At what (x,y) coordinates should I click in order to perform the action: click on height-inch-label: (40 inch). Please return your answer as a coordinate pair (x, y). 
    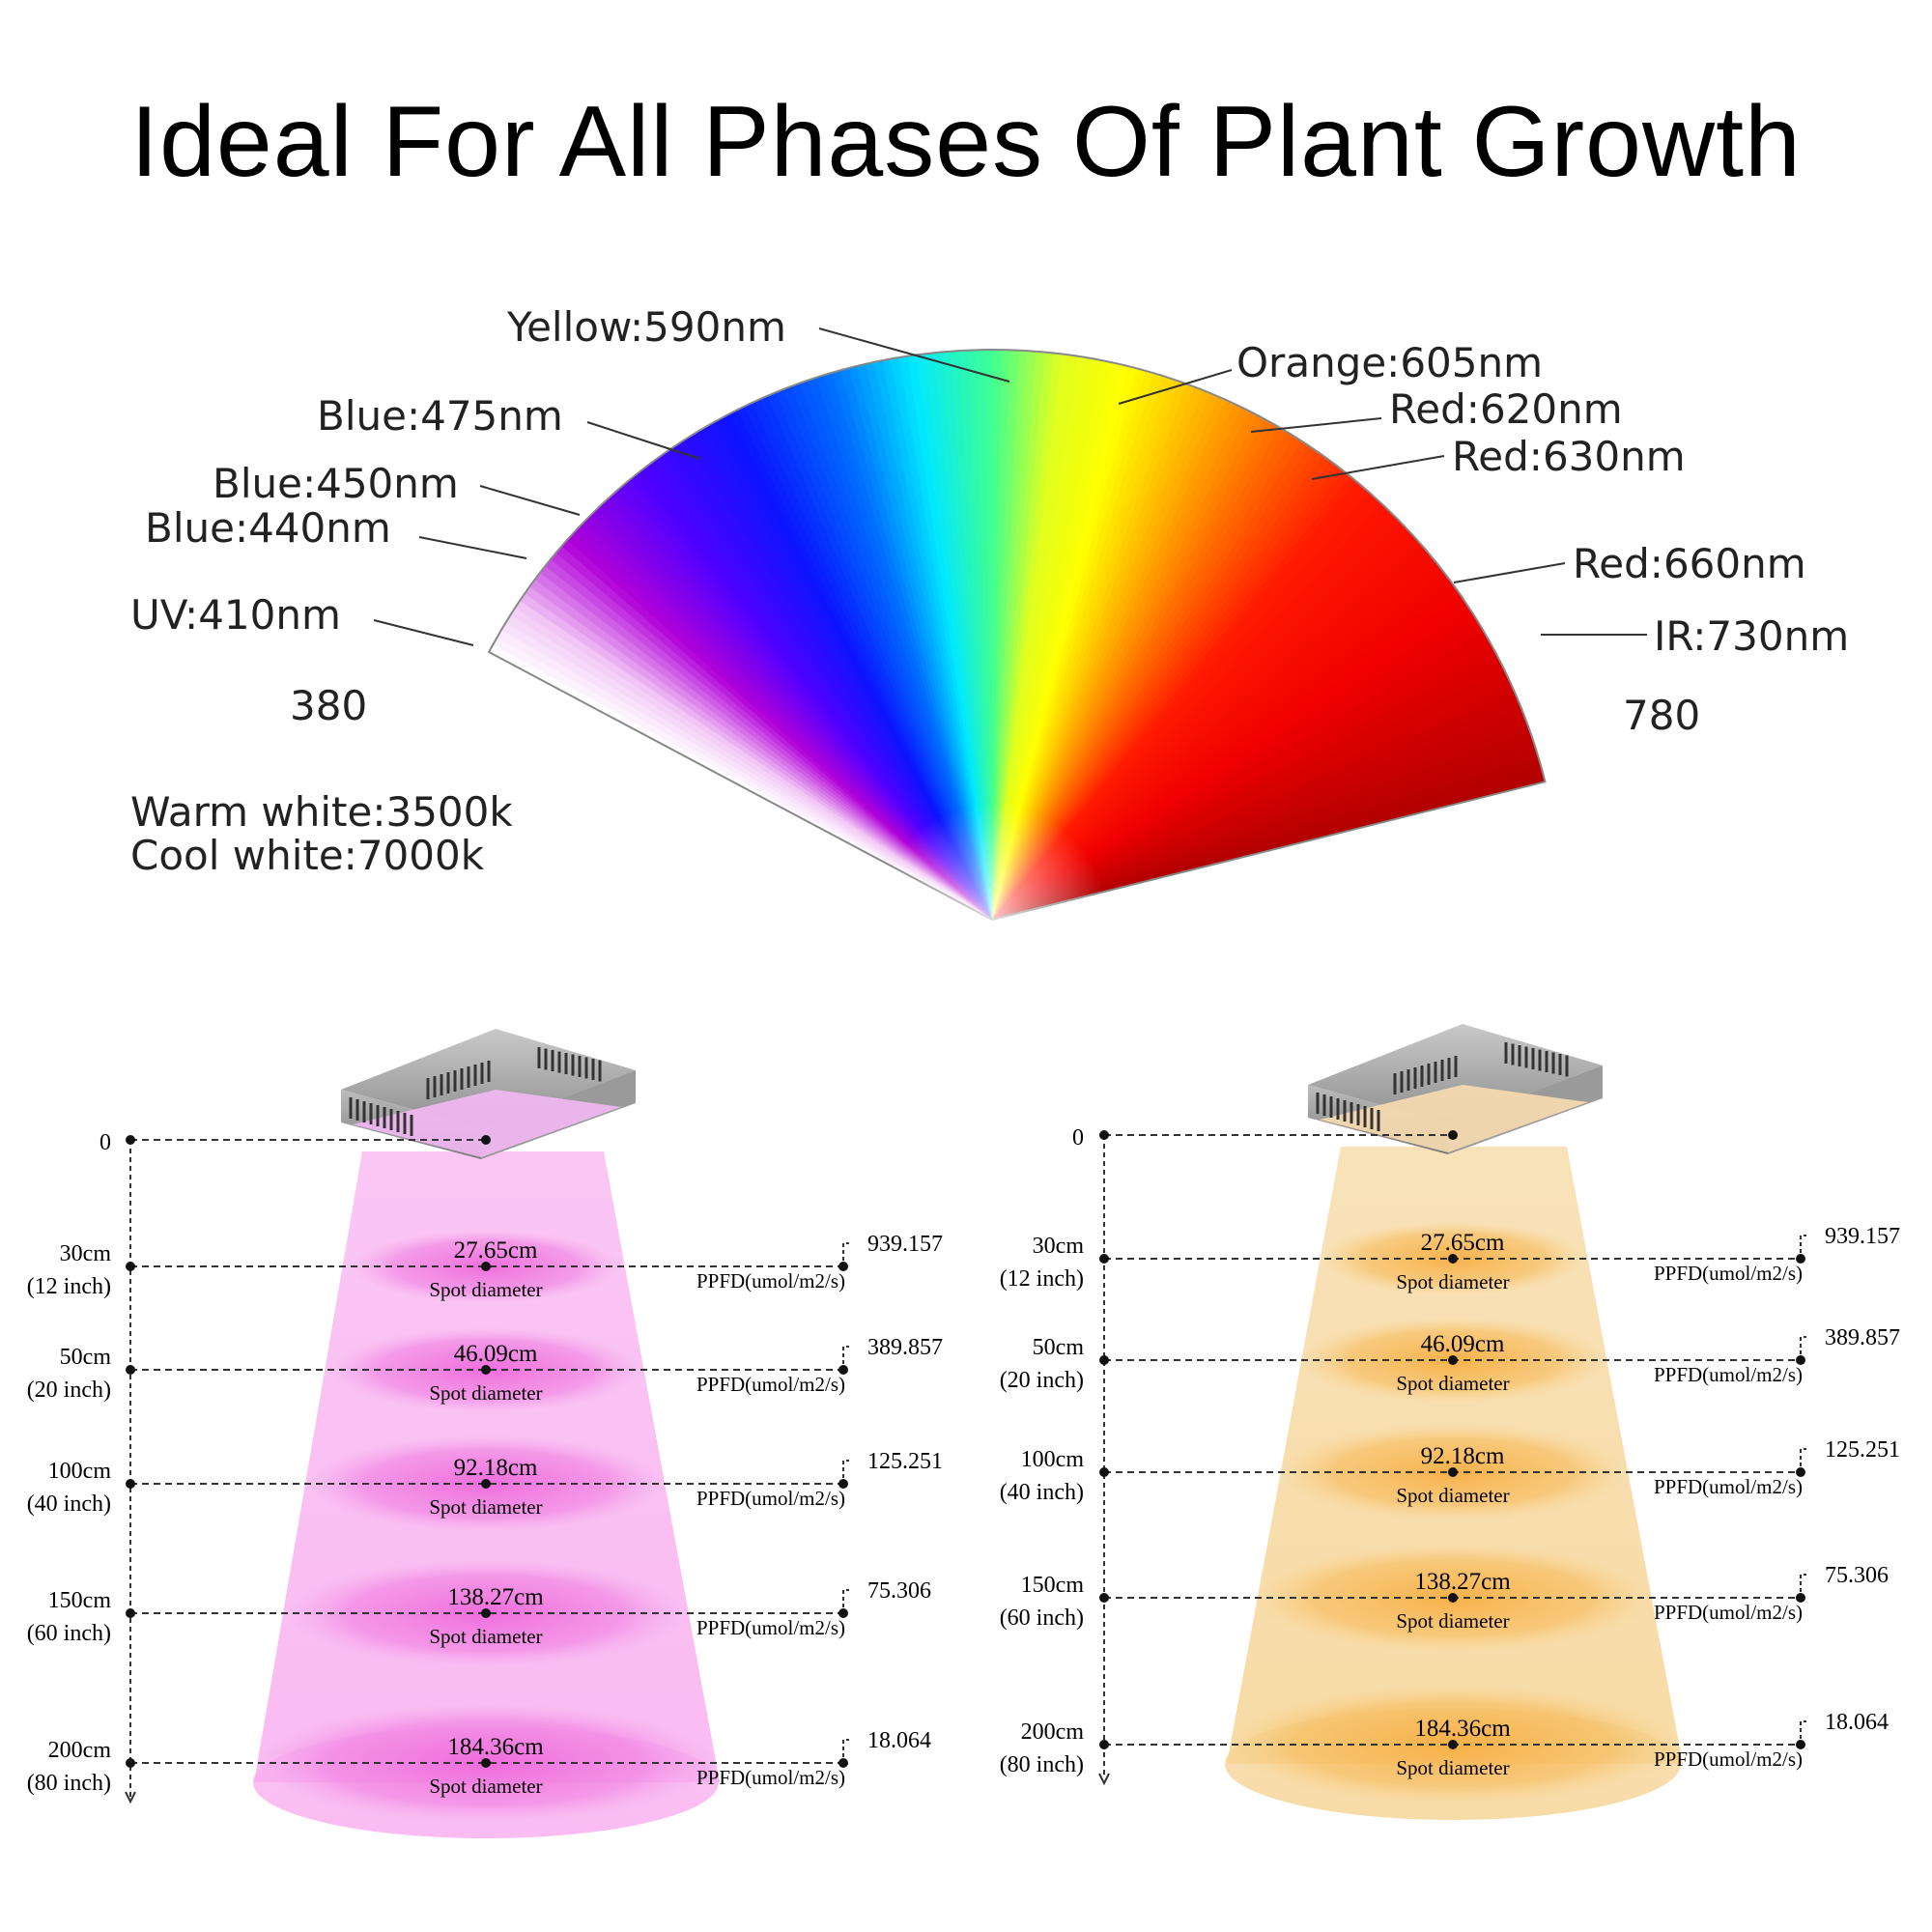
    Looking at the image, I should click on (69, 1504).